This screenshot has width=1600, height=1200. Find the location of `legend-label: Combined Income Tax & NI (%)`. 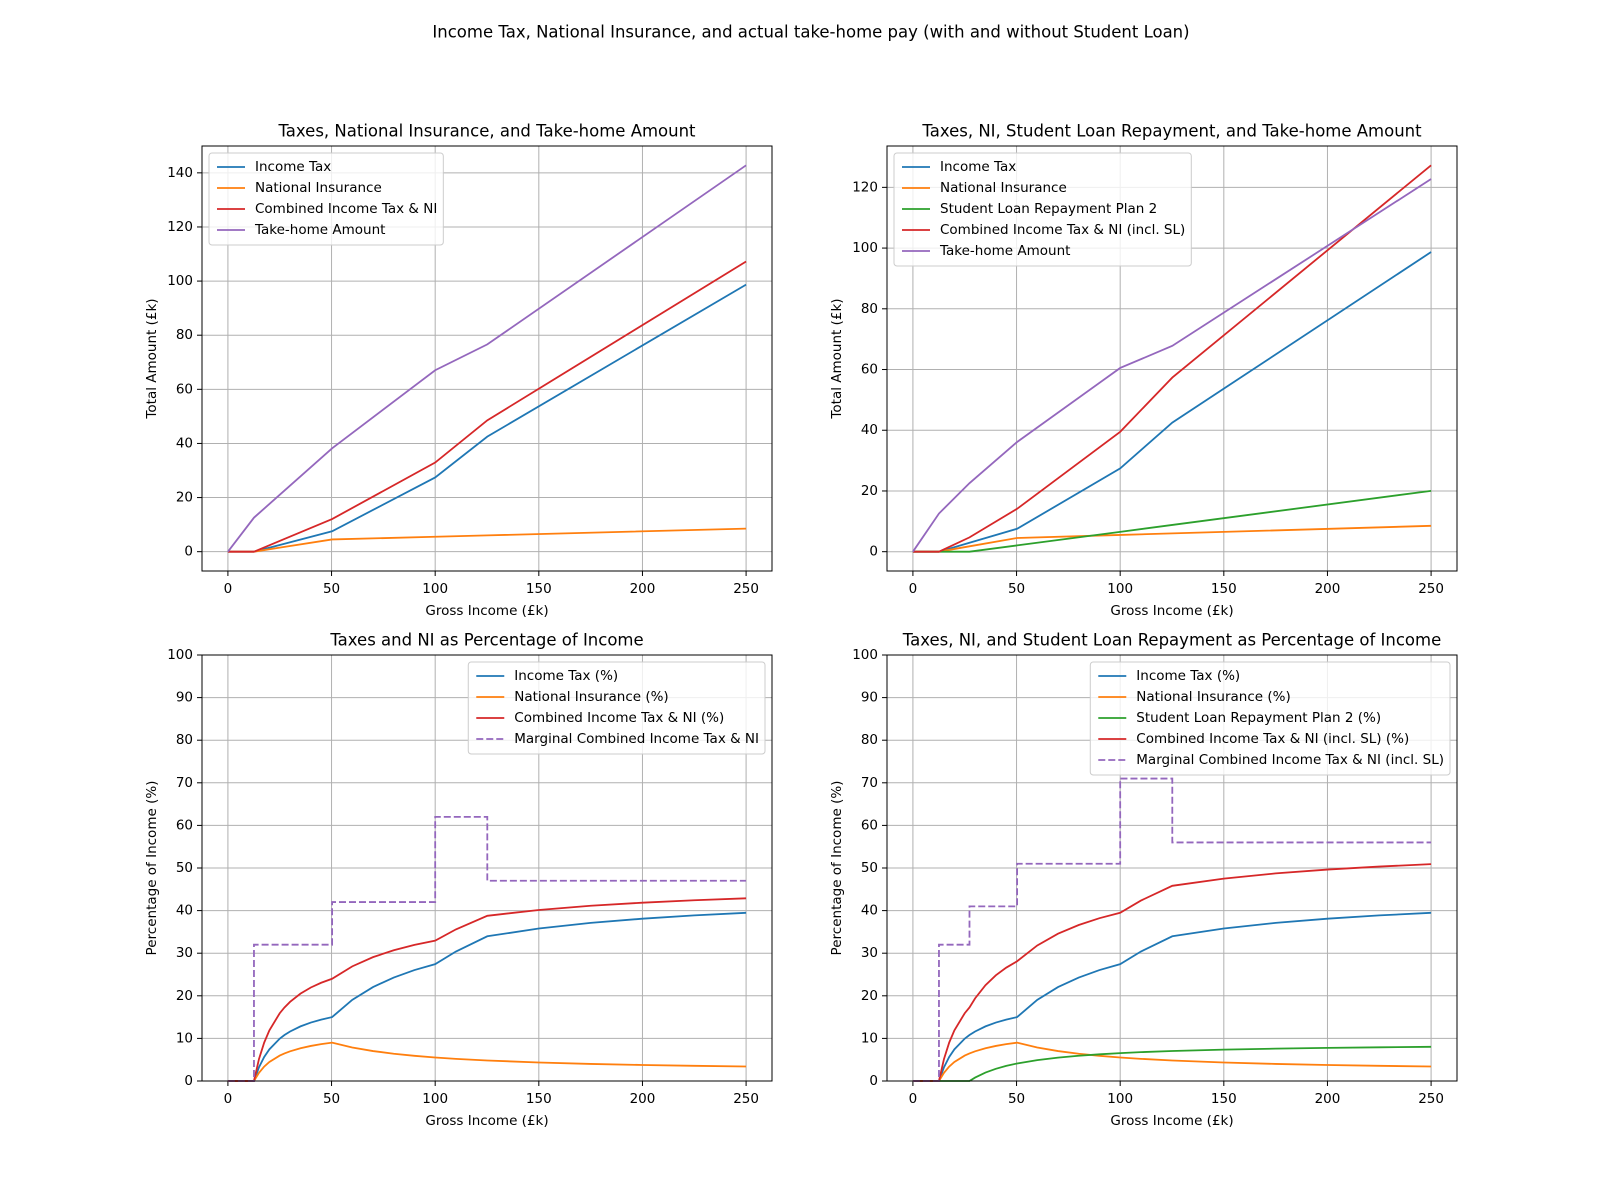

legend-label: Combined Income Tax & NI (%) is located at coordinates (619, 718).